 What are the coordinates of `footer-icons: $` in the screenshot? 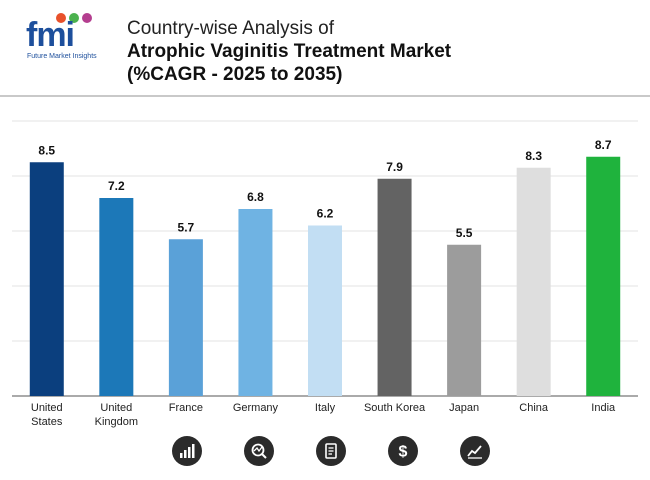 It's located at (325, 454).